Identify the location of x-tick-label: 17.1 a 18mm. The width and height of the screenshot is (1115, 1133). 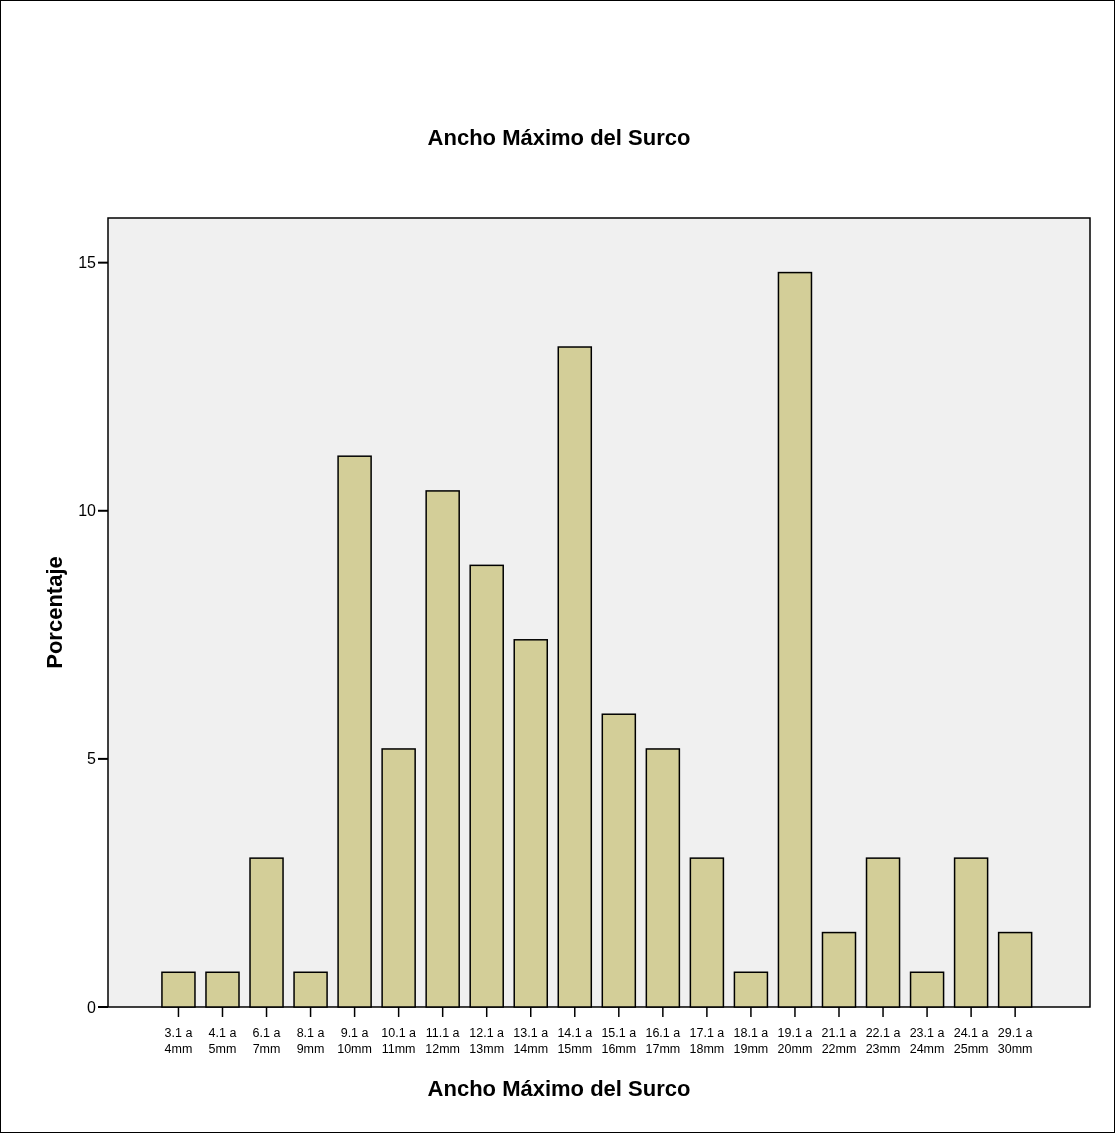
(707, 1041).